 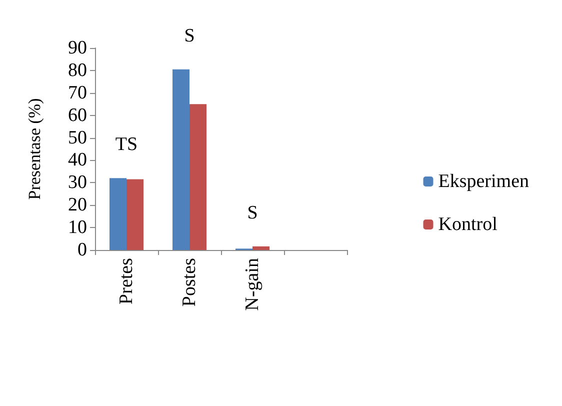 I want to click on y-tick-label: 20, so click(x=77, y=205).